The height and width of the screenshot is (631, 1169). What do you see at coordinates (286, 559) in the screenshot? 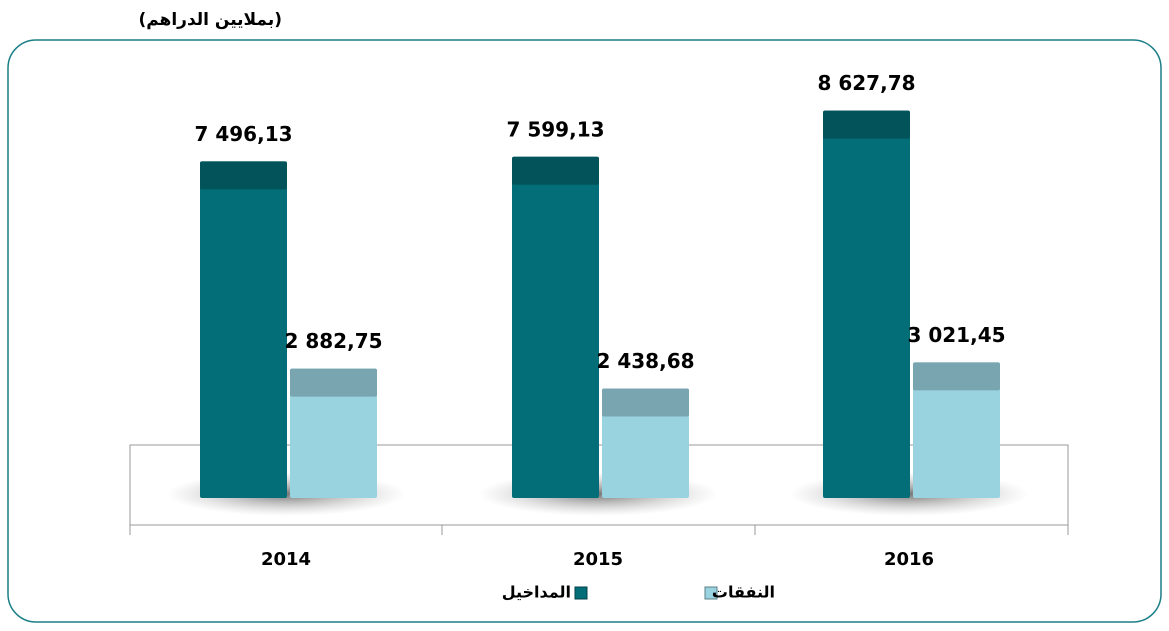
I see `x-tick-label: 2014` at bounding box center [286, 559].